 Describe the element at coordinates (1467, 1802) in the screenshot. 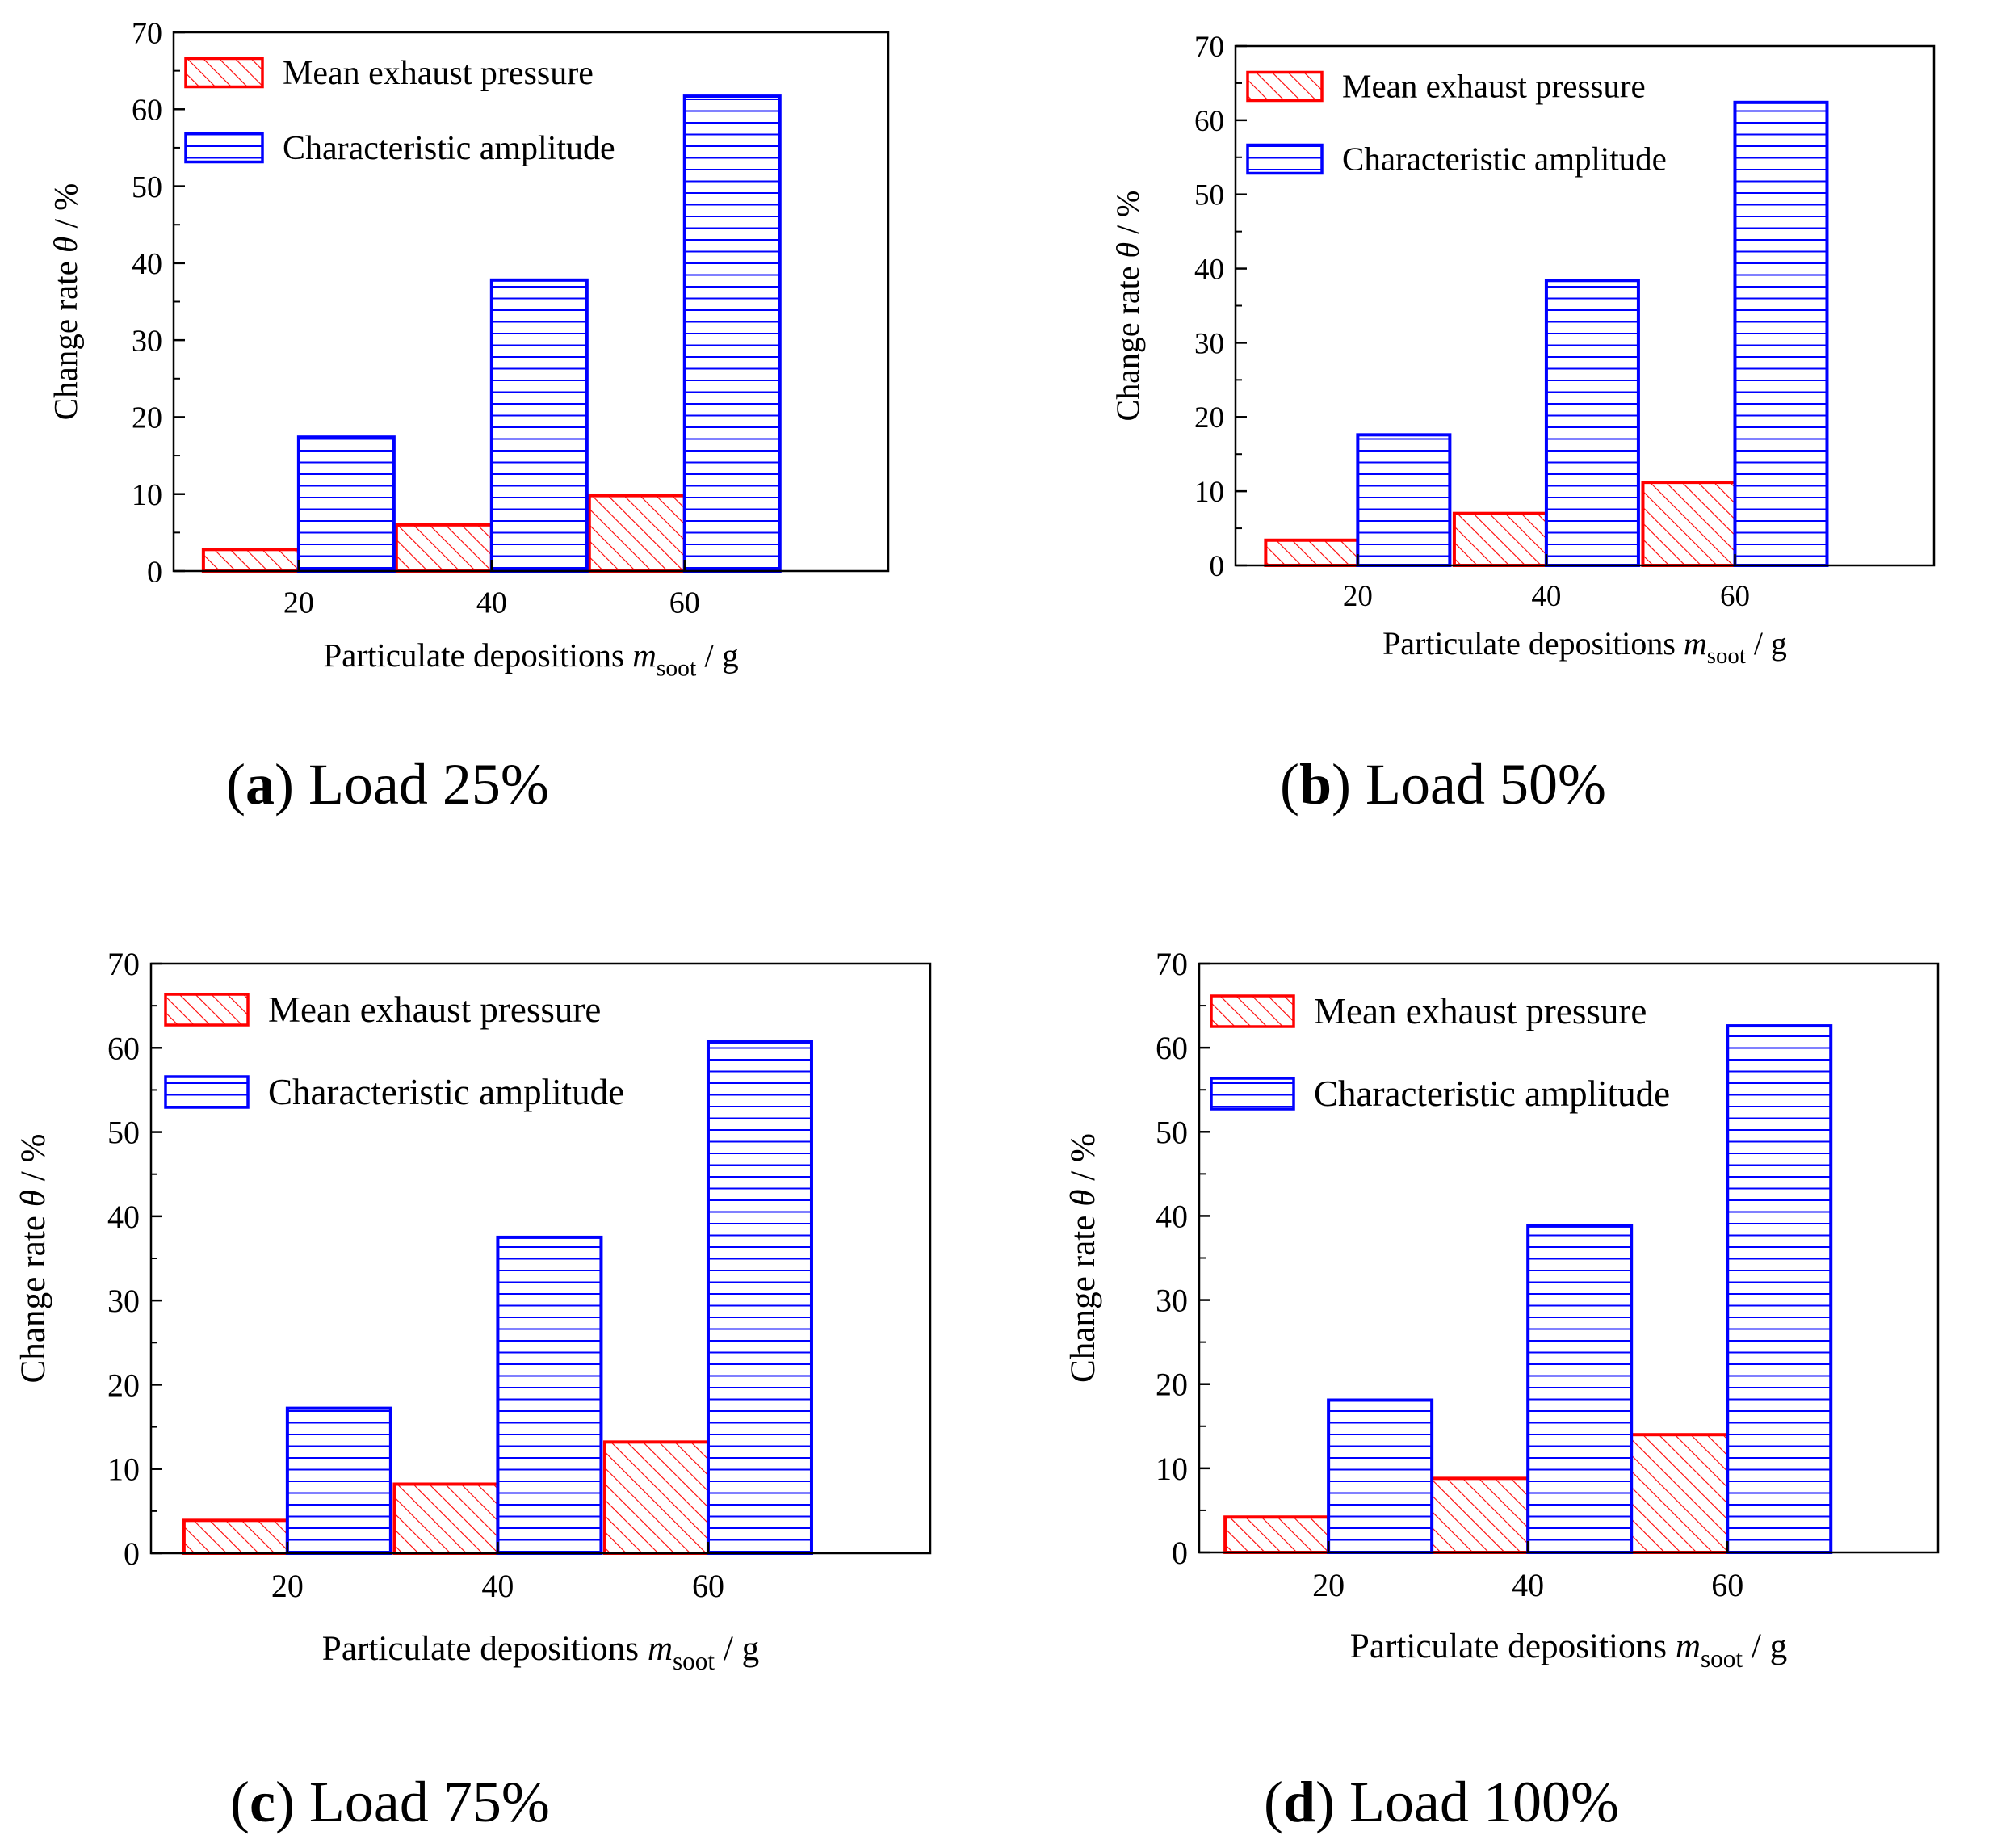

I see `caption-text: ) Load 100%` at that location.